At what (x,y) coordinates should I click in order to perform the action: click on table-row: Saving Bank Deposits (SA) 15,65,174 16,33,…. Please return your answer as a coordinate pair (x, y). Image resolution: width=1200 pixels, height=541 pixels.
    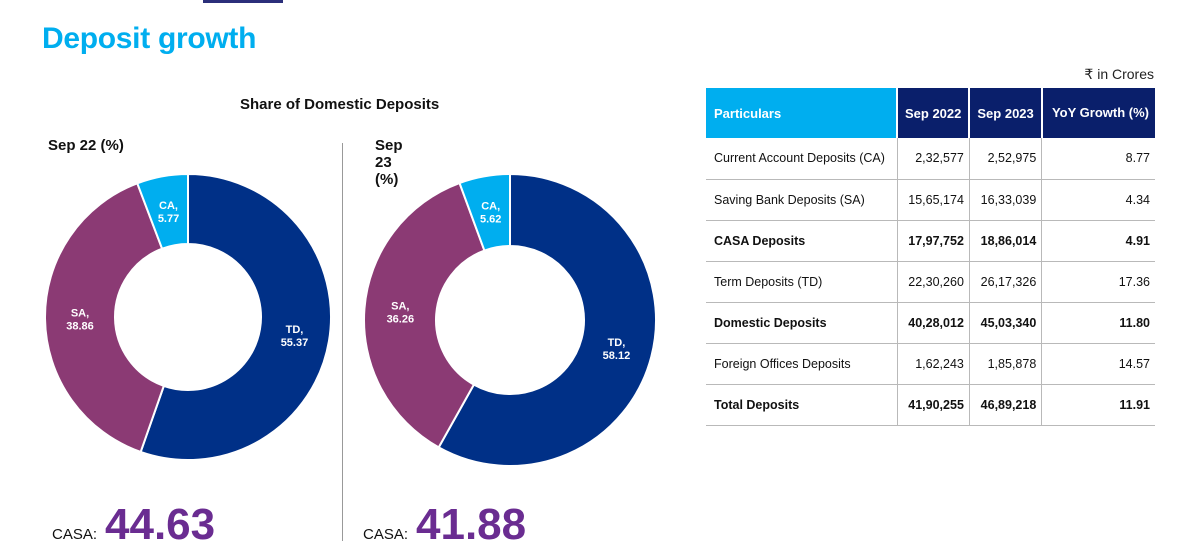
    Looking at the image, I should click on (930, 200).